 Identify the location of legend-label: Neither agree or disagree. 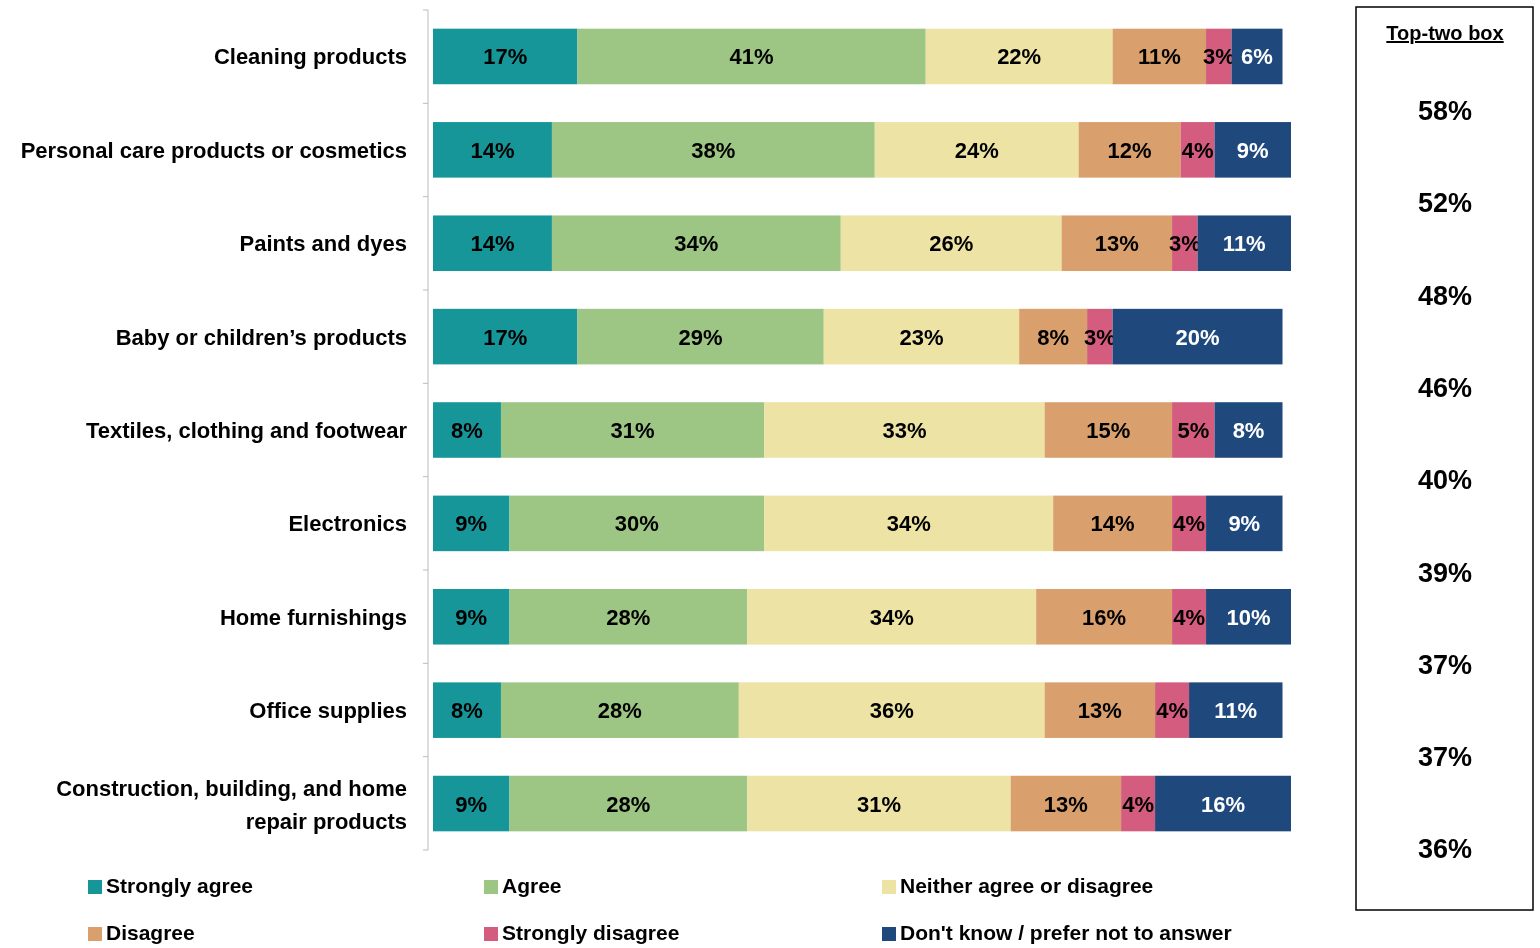
(1027, 885).